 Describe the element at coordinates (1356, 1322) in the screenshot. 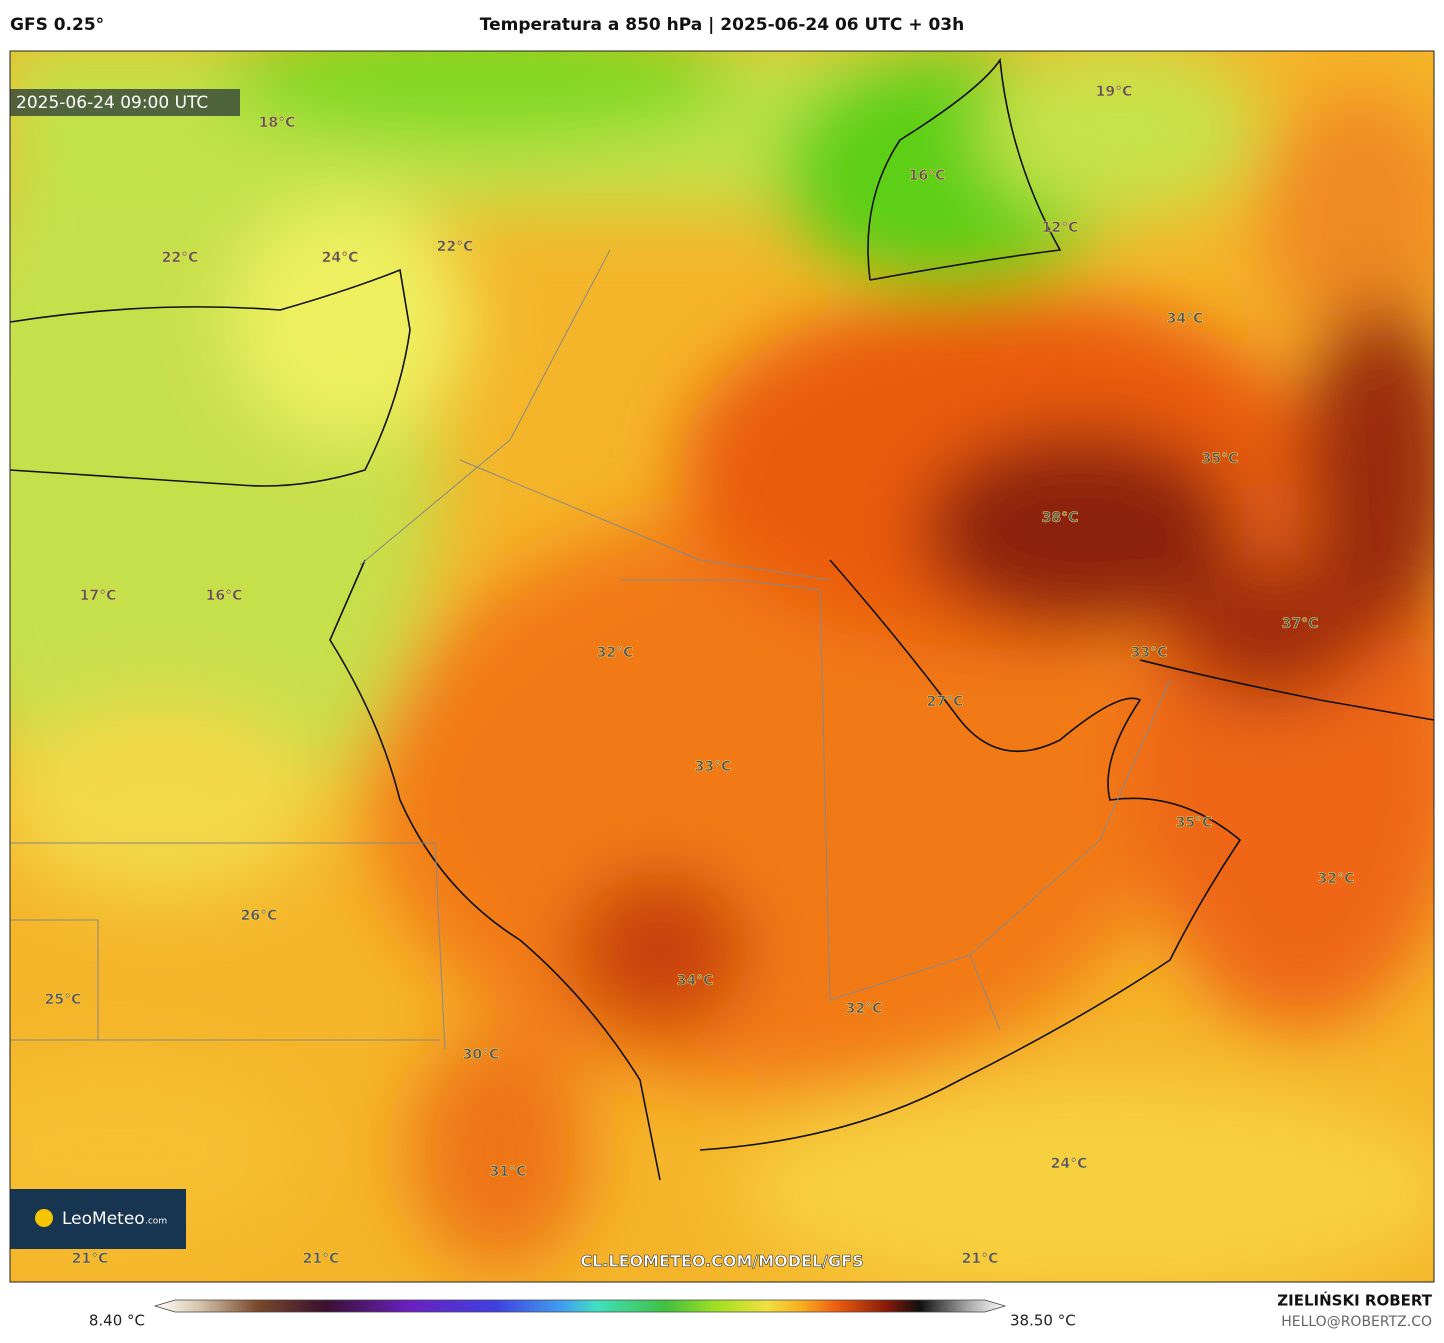

I see `email: HELLO@ROBERTZ.CO` at that location.